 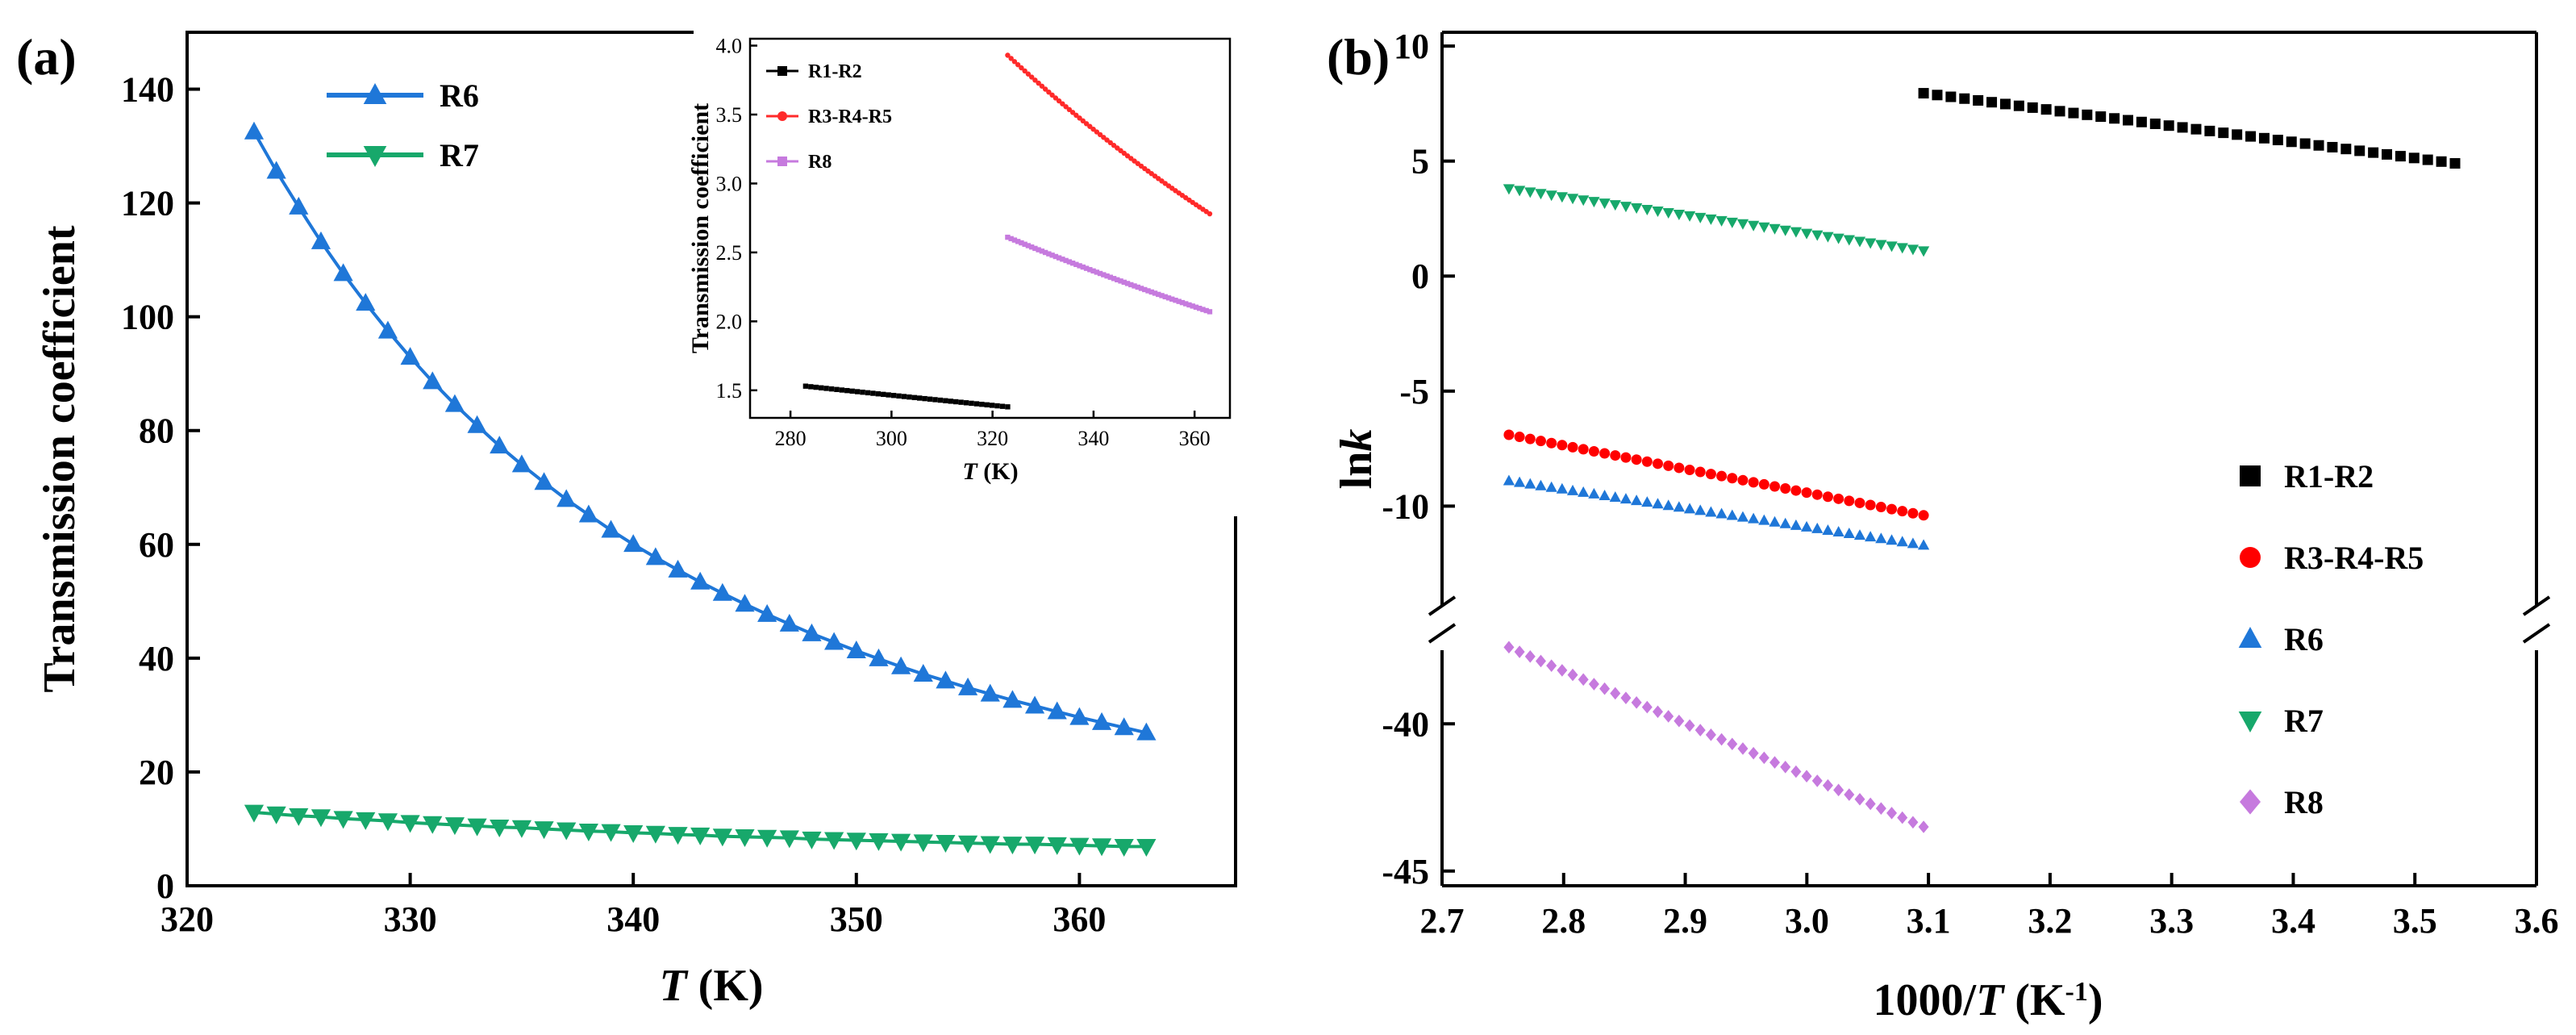 I want to click on inset-legend-label-r3-r4-r5: R3-R4-R5, so click(x=850, y=116).